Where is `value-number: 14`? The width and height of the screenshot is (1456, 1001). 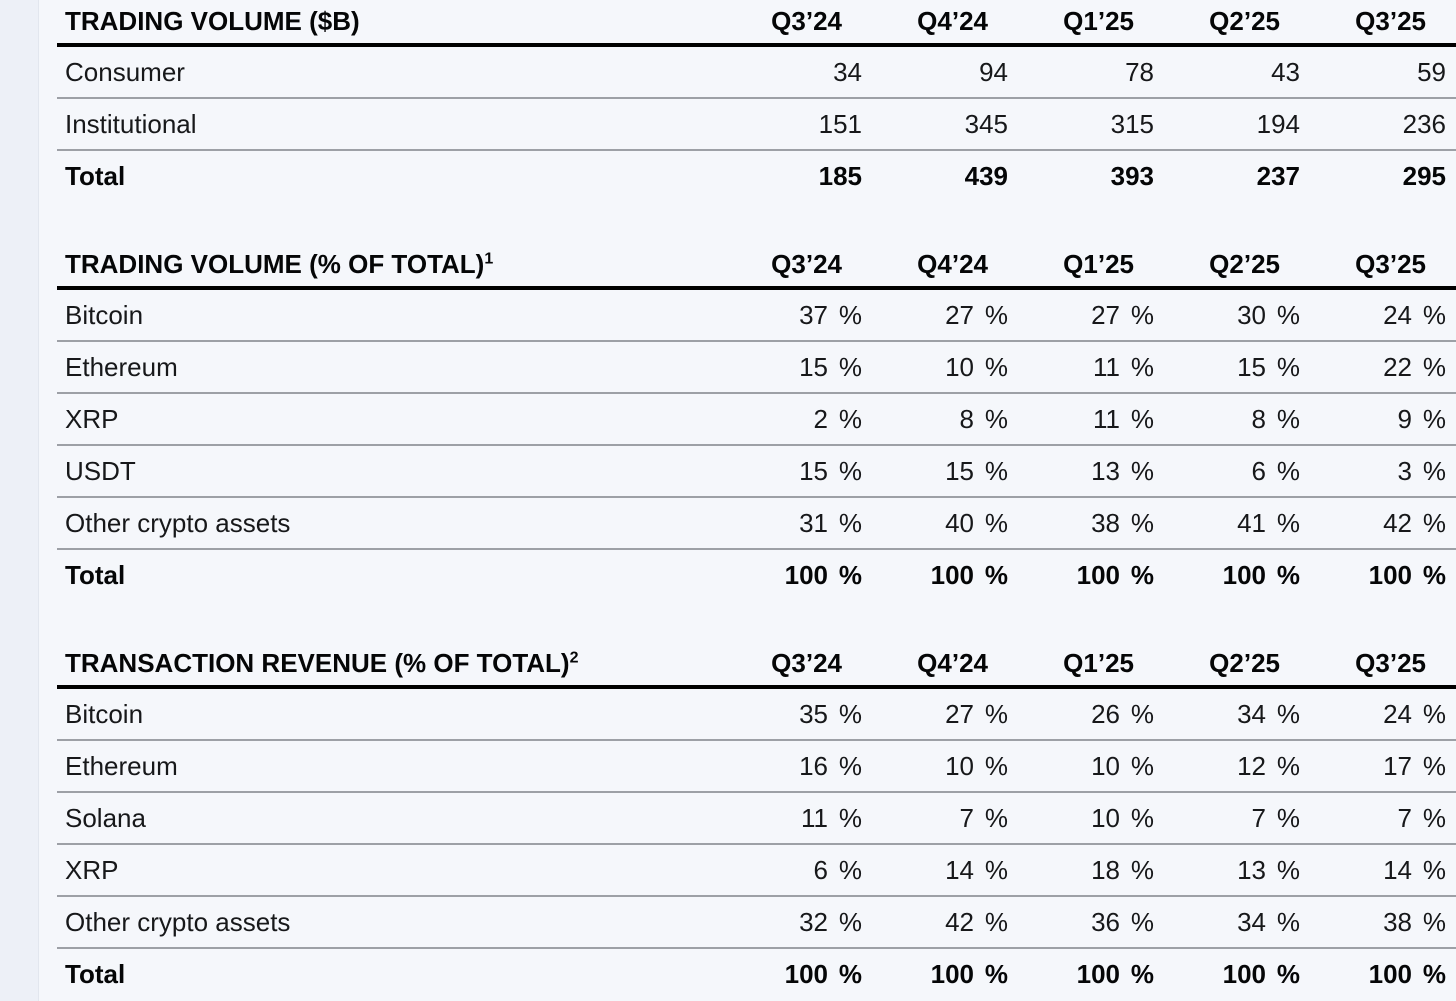
value-number: 14 is located at coordinates (1397, 869).